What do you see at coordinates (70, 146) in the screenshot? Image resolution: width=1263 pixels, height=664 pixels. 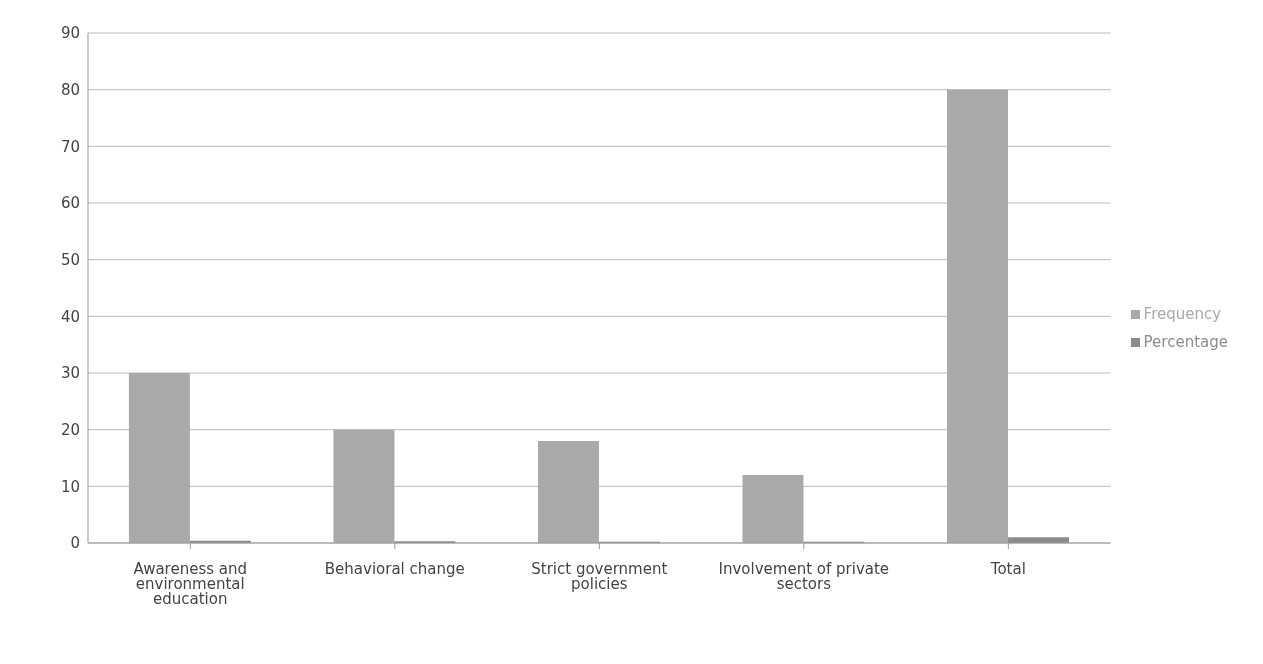 I see `y-tick-label: 70` at bounding box center [70, 146].